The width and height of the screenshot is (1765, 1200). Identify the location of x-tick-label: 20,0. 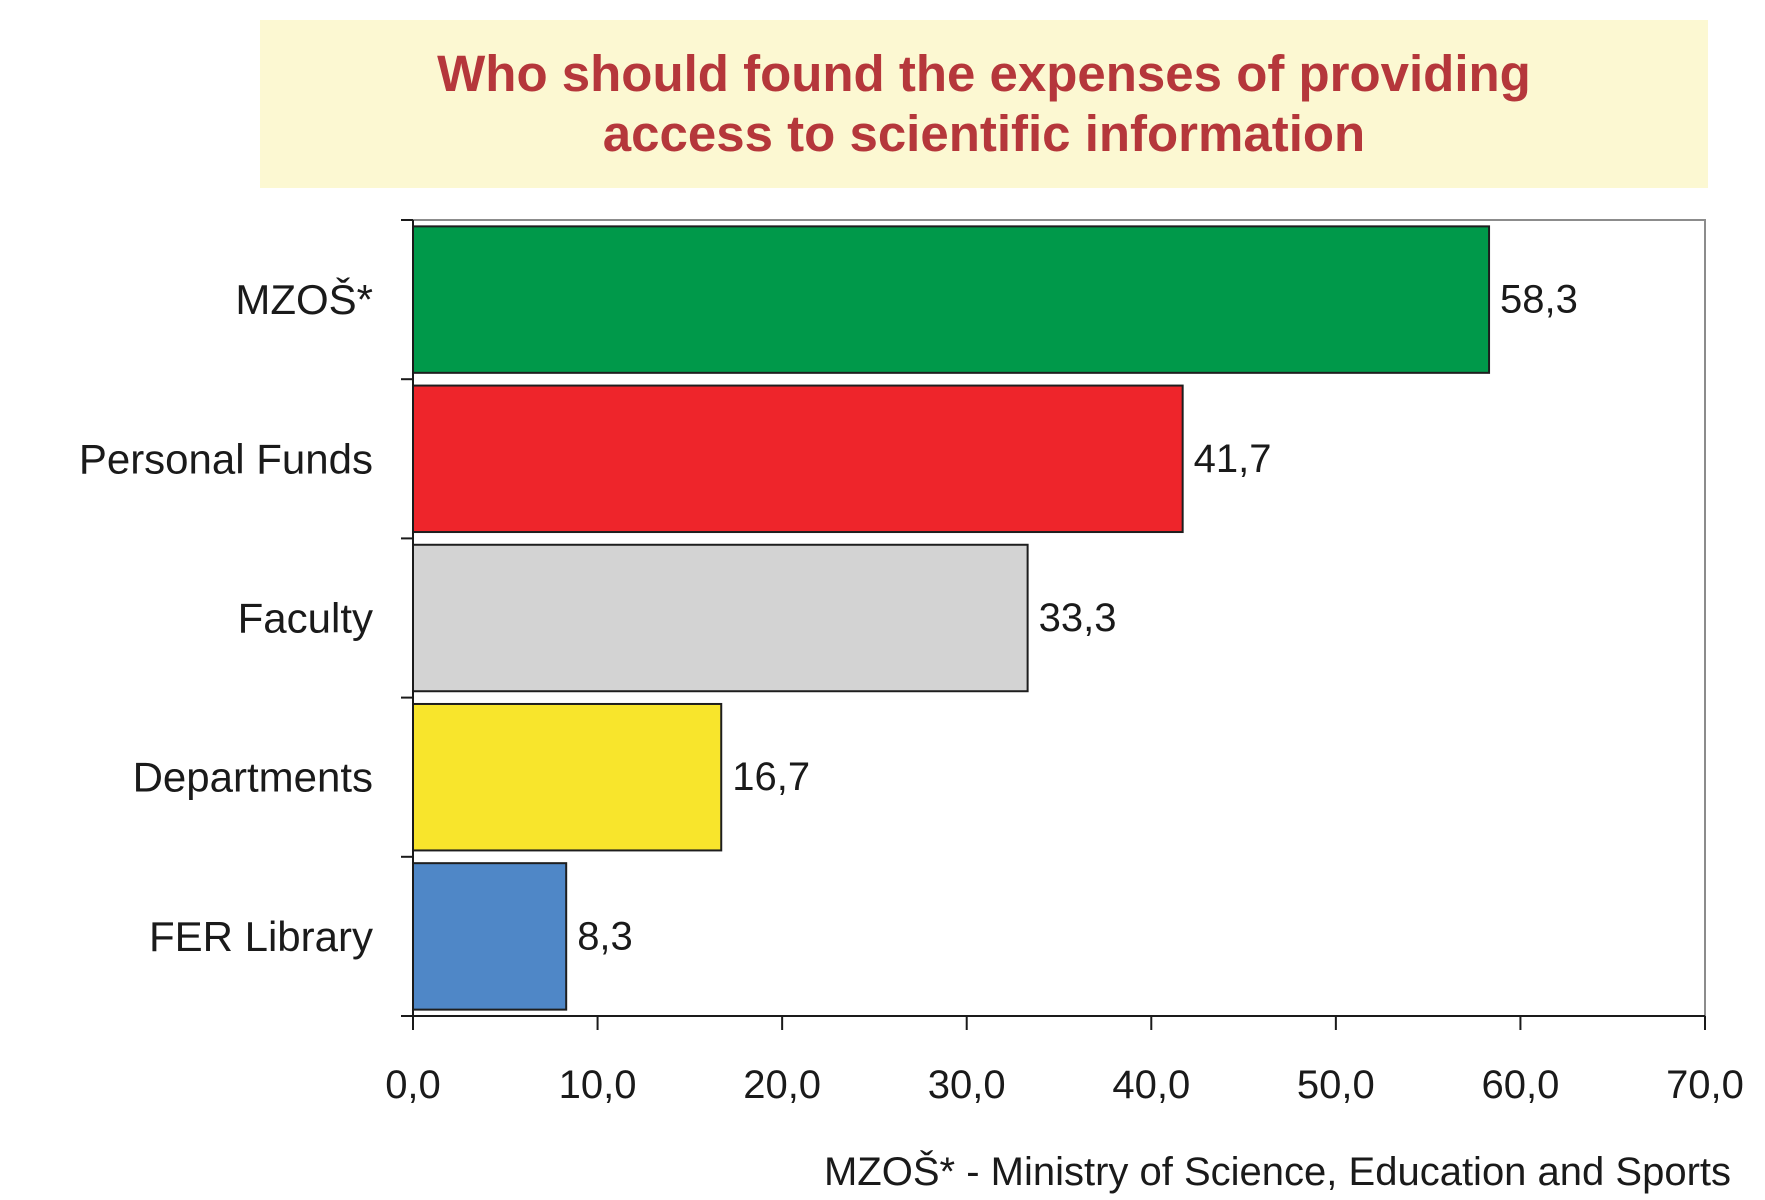
(782, 1085).